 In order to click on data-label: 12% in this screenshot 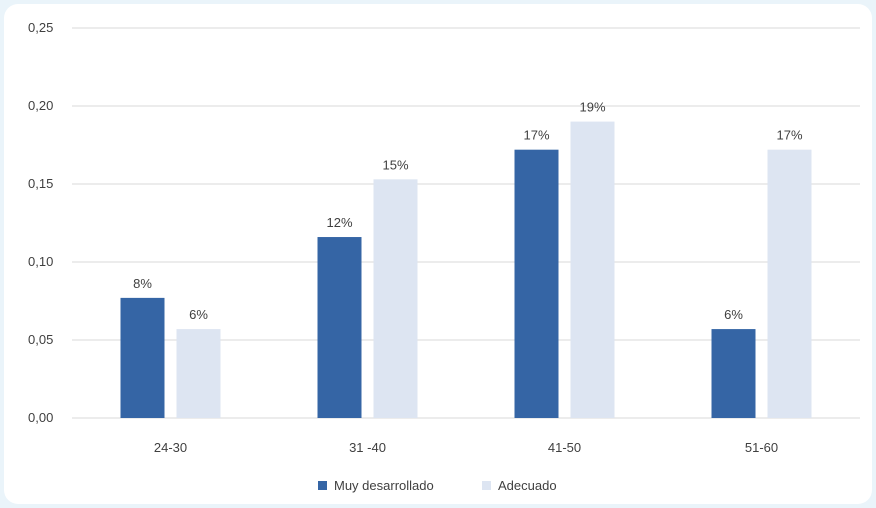, I will do `click(339, 222)`.